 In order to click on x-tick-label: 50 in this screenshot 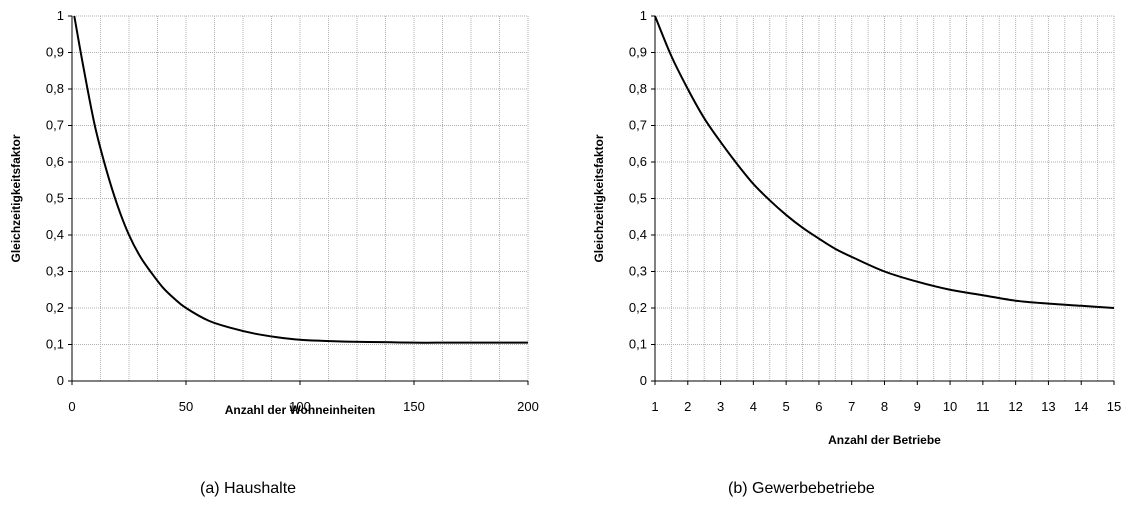, I will do `click(186, 406)`.